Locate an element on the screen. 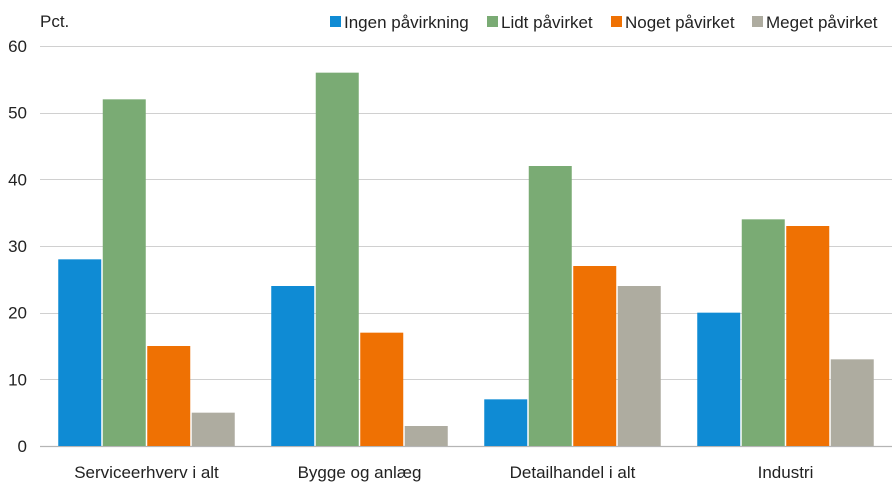  x-category-label: Bygge og anlæg is located at coordinates (360, 472).